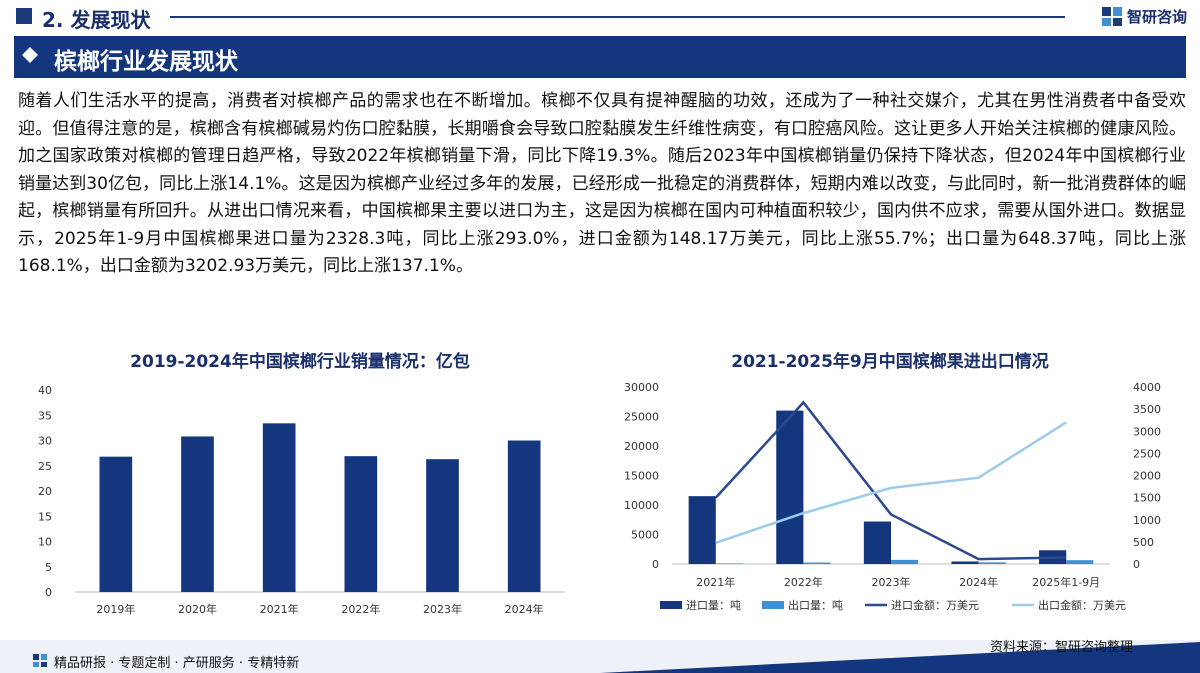 The width and height of the screenshot is (1200, 673). What do you see at coordinates (641, 505) in the screenshot?
I see `chart2-y-left-tick-2: 10000` at bounding box center [641, 505].